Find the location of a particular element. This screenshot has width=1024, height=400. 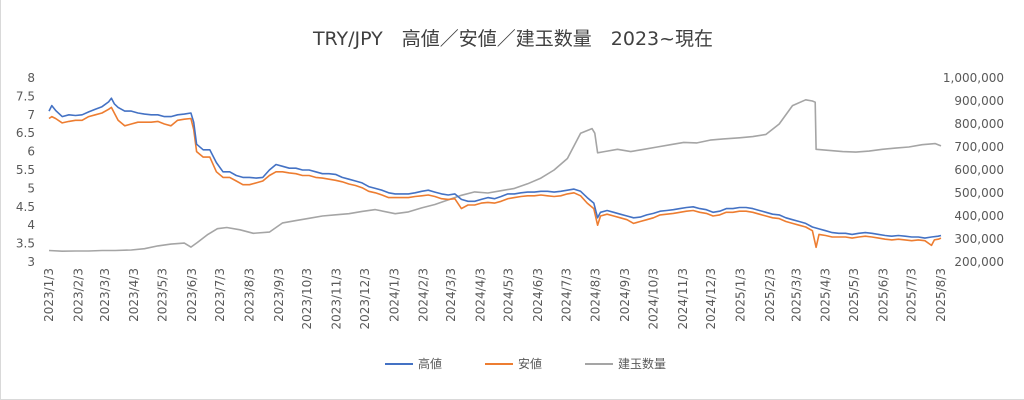

legend-label: 安値 is located at coordinates (530, 363).